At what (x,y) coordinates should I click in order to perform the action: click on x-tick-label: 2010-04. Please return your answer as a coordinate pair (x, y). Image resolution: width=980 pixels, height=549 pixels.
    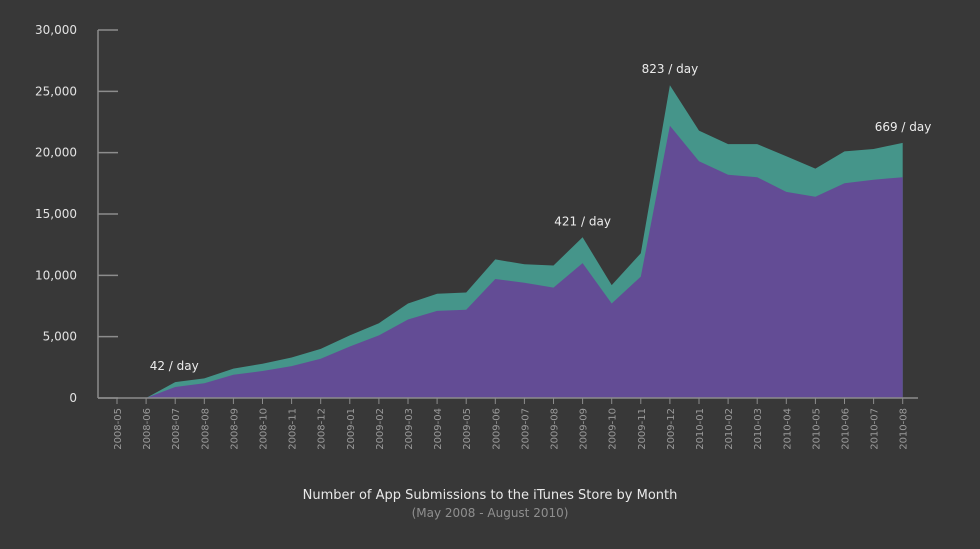
    Looking at the image, I should click on (787, 429).